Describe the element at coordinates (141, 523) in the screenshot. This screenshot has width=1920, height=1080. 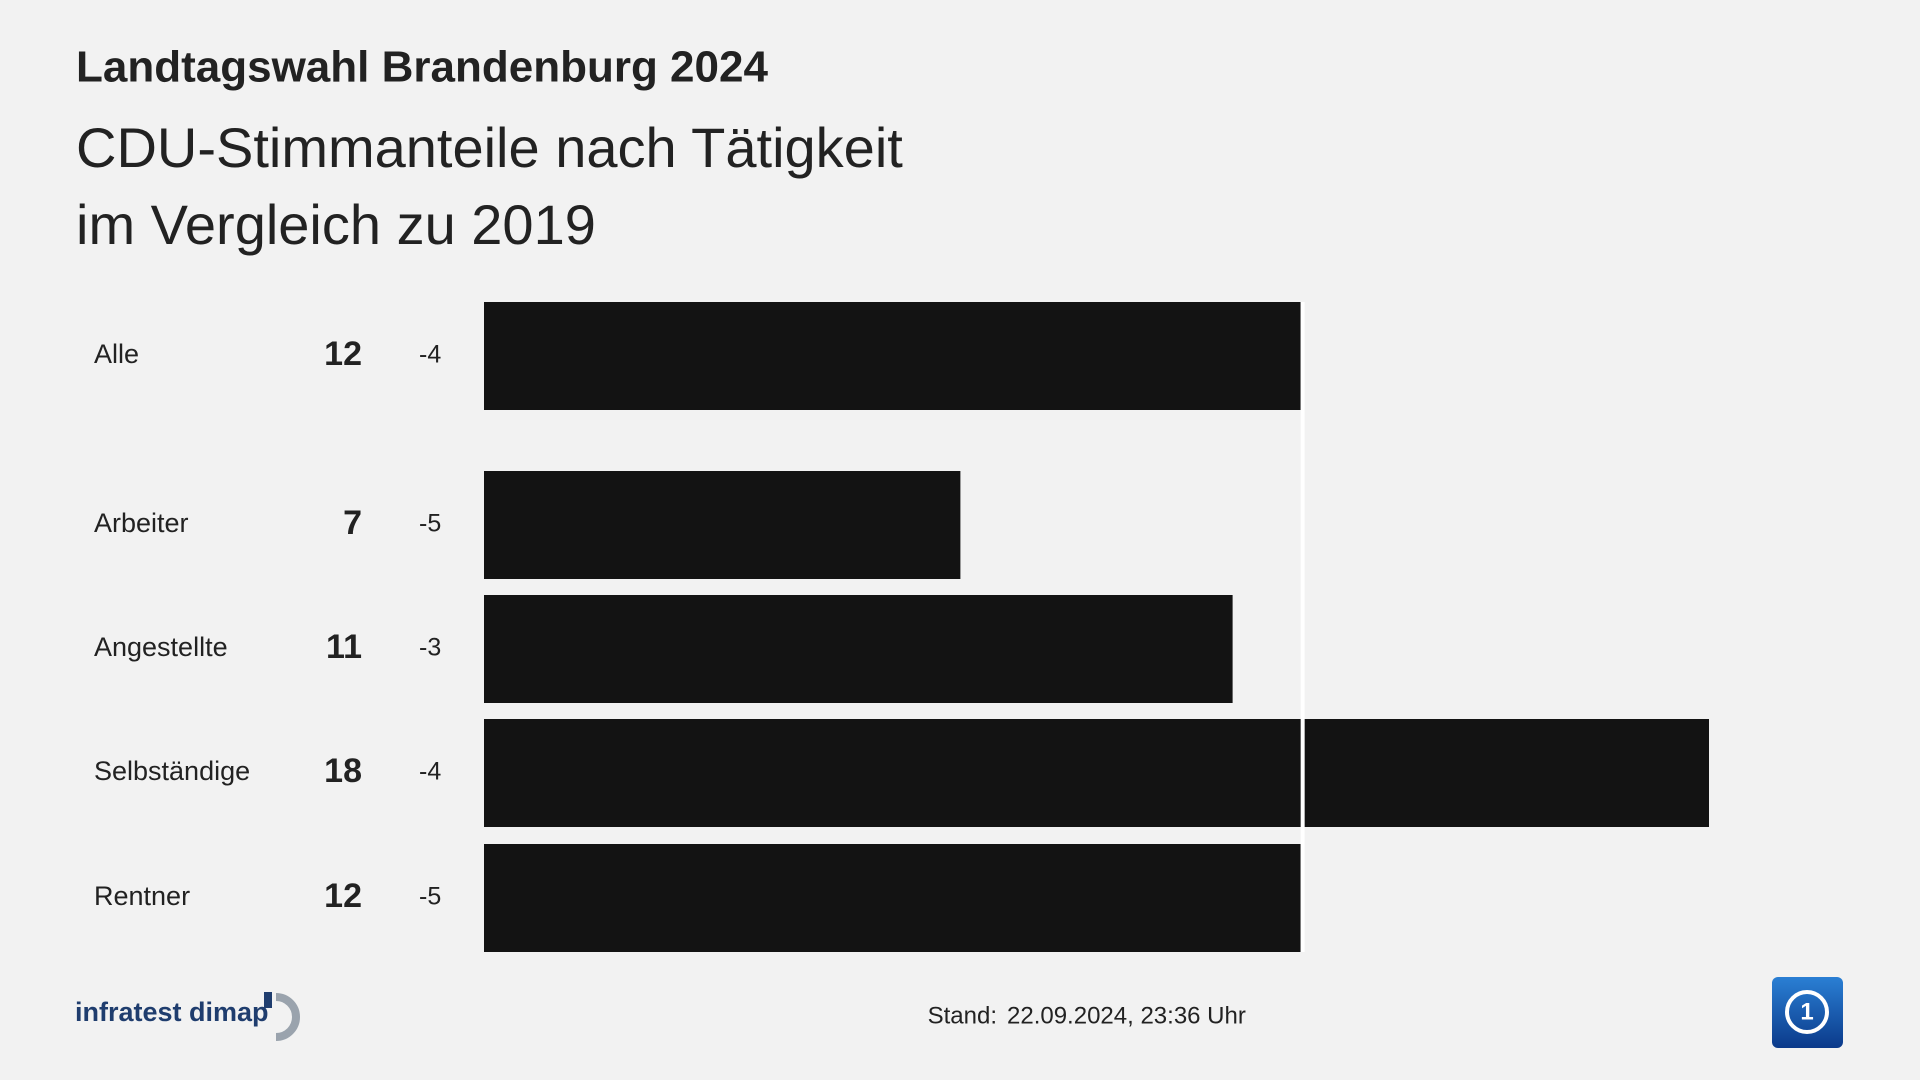
I see `category-label: Arbeiter` at that location.